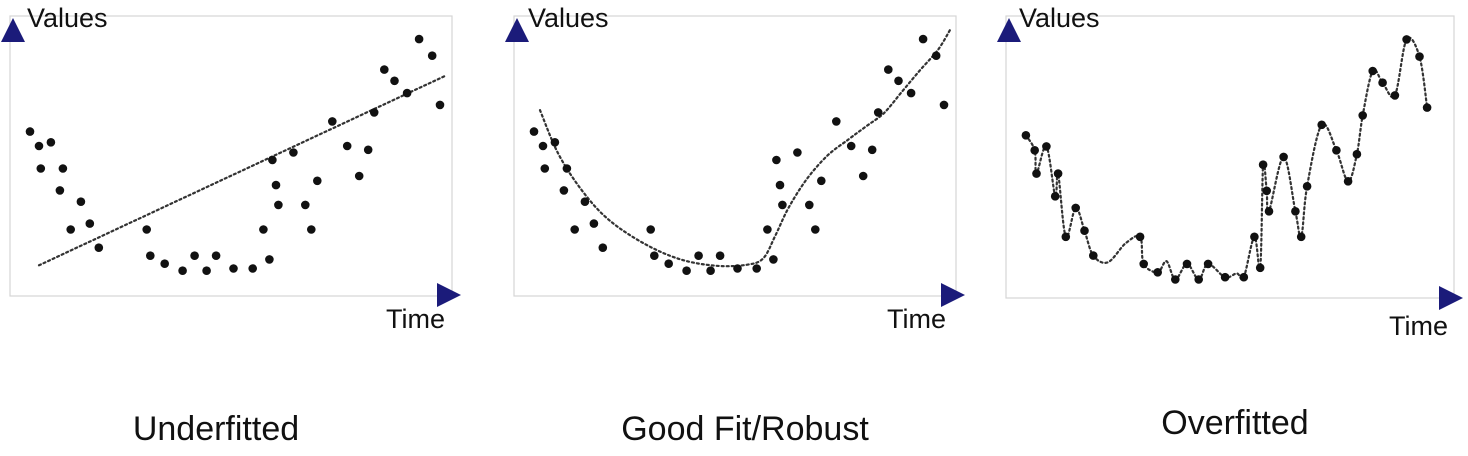 The width and height of the screenshot is (1468, 456). What do you see at coordinates (745, 429) in the screenshot?
I see `panel-caption: Good Fit/Robust` at bounding box center [745, 429].